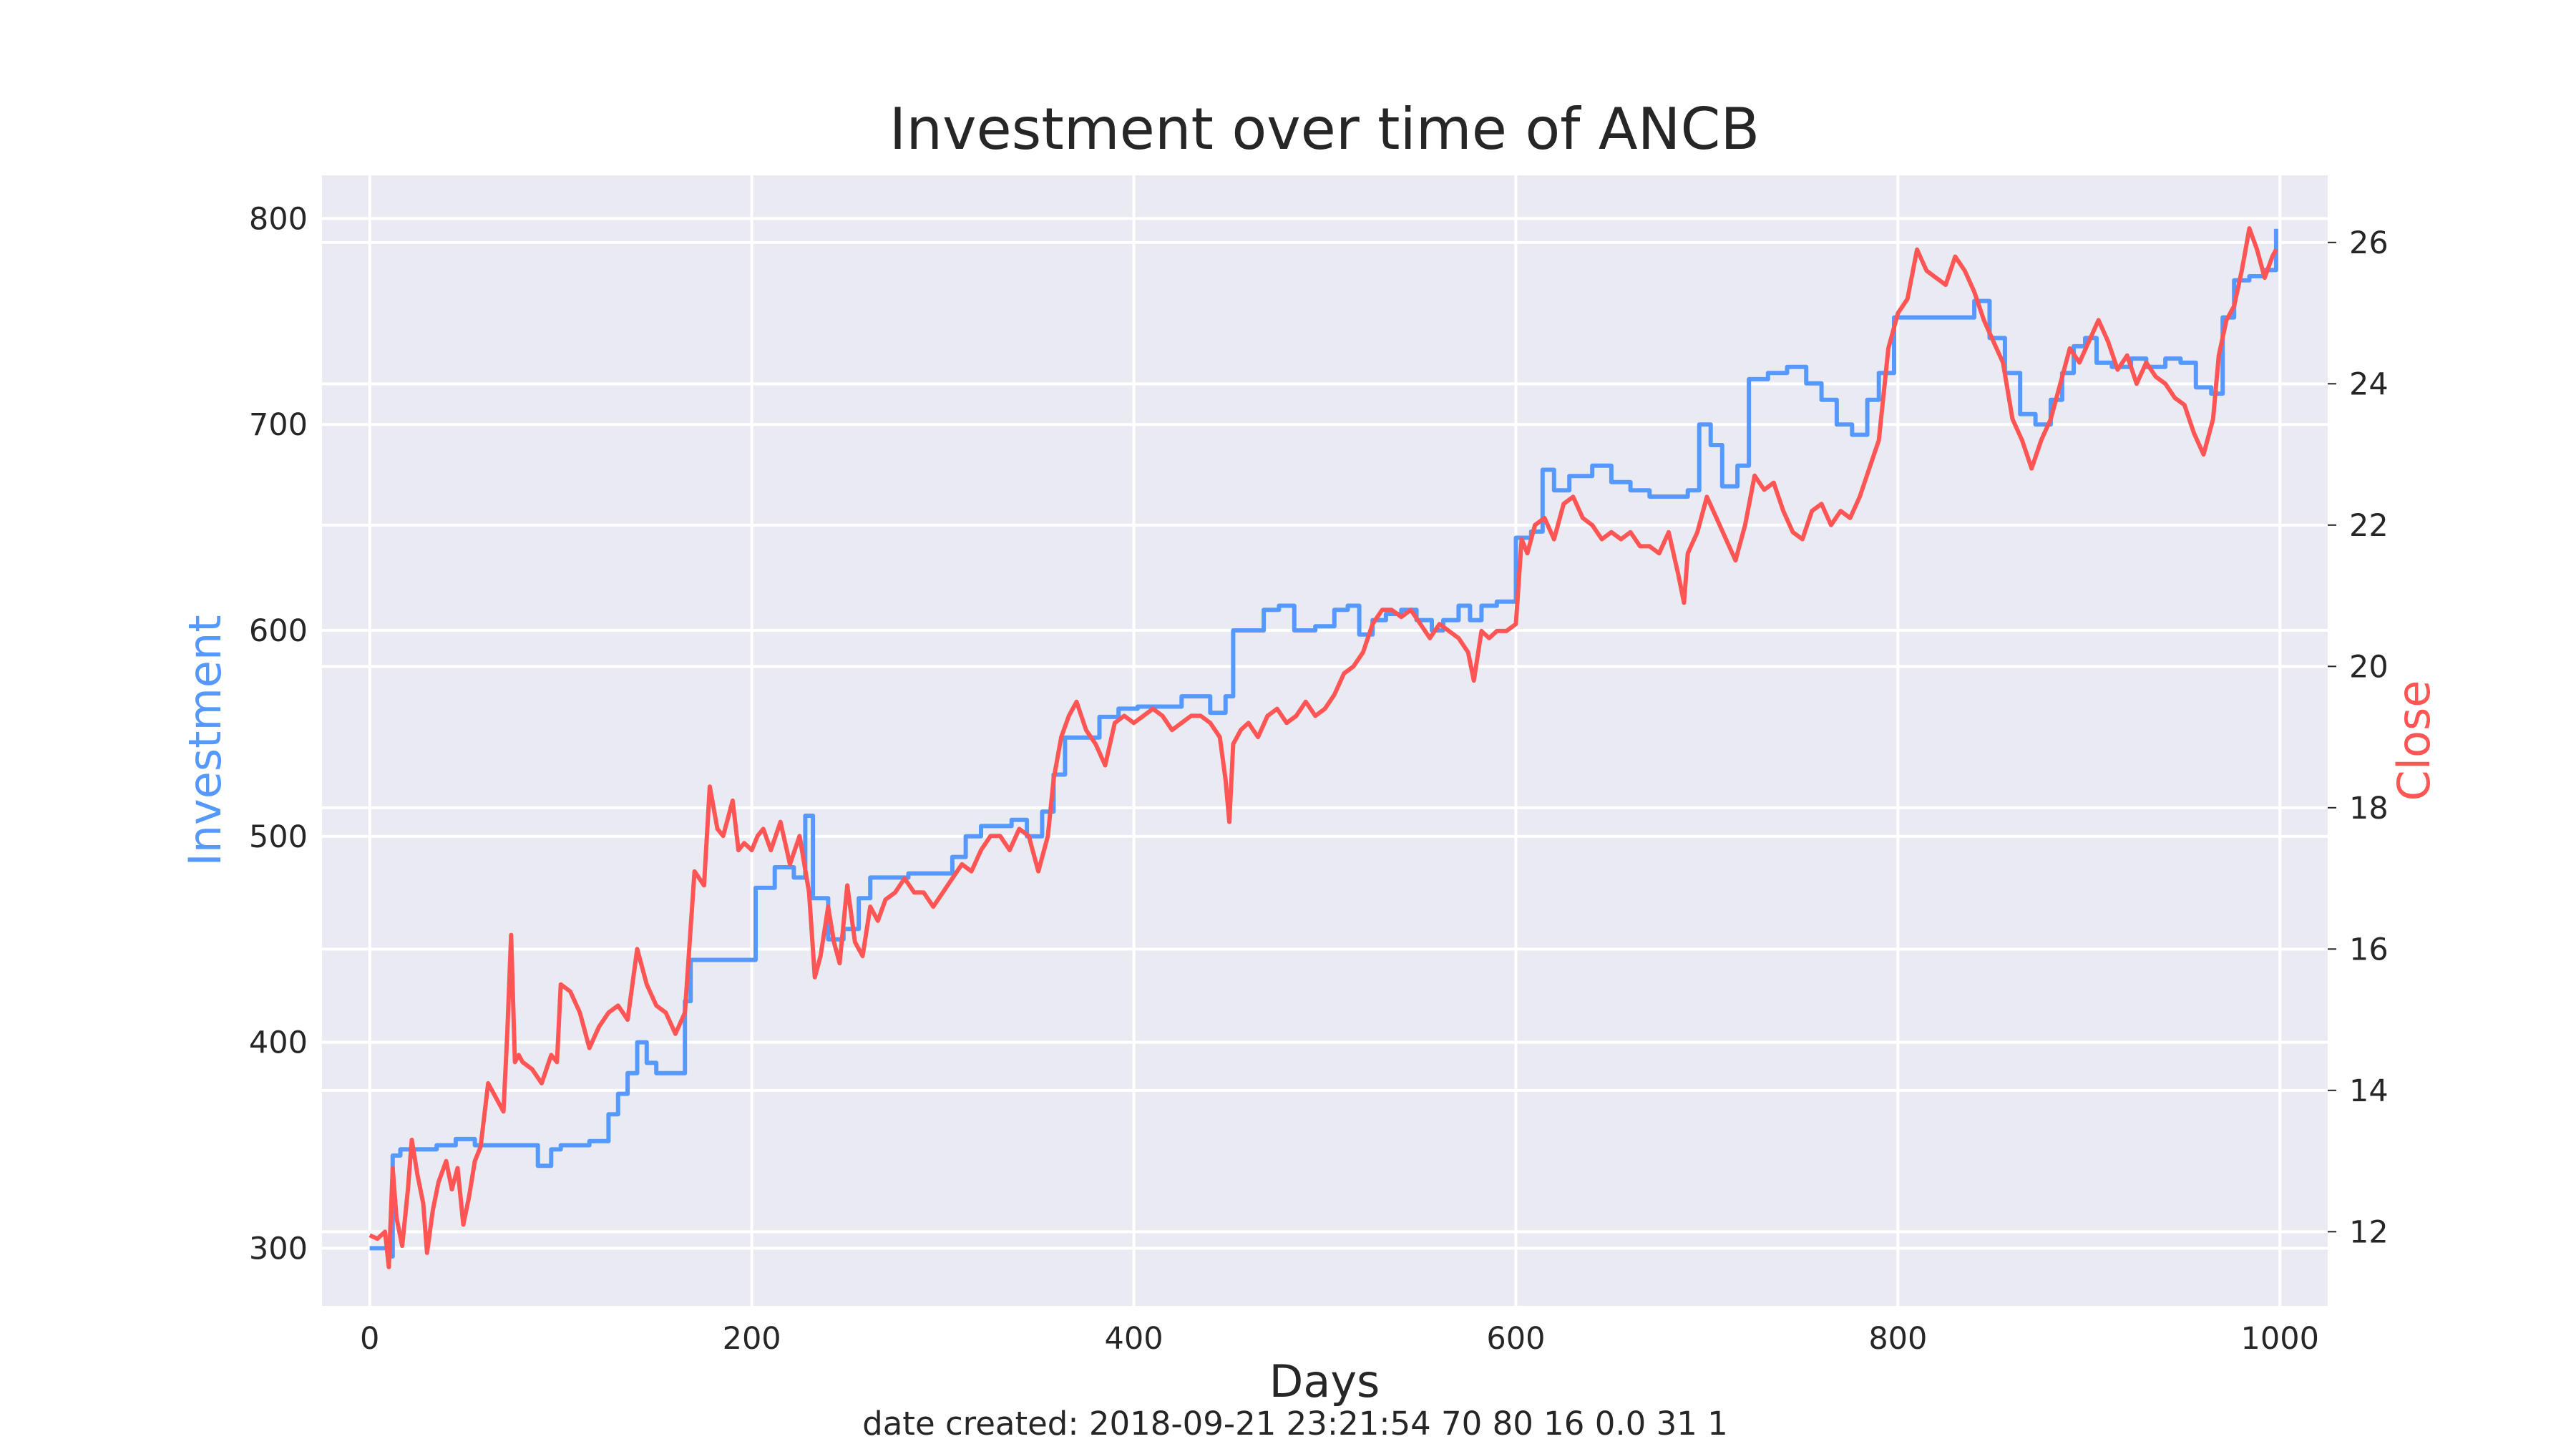 This screenshot has height=1449, width=2576. Describe the element at coordinates (205, 740) in the screenshot. I see `left-axis-label: Investment` at that location.